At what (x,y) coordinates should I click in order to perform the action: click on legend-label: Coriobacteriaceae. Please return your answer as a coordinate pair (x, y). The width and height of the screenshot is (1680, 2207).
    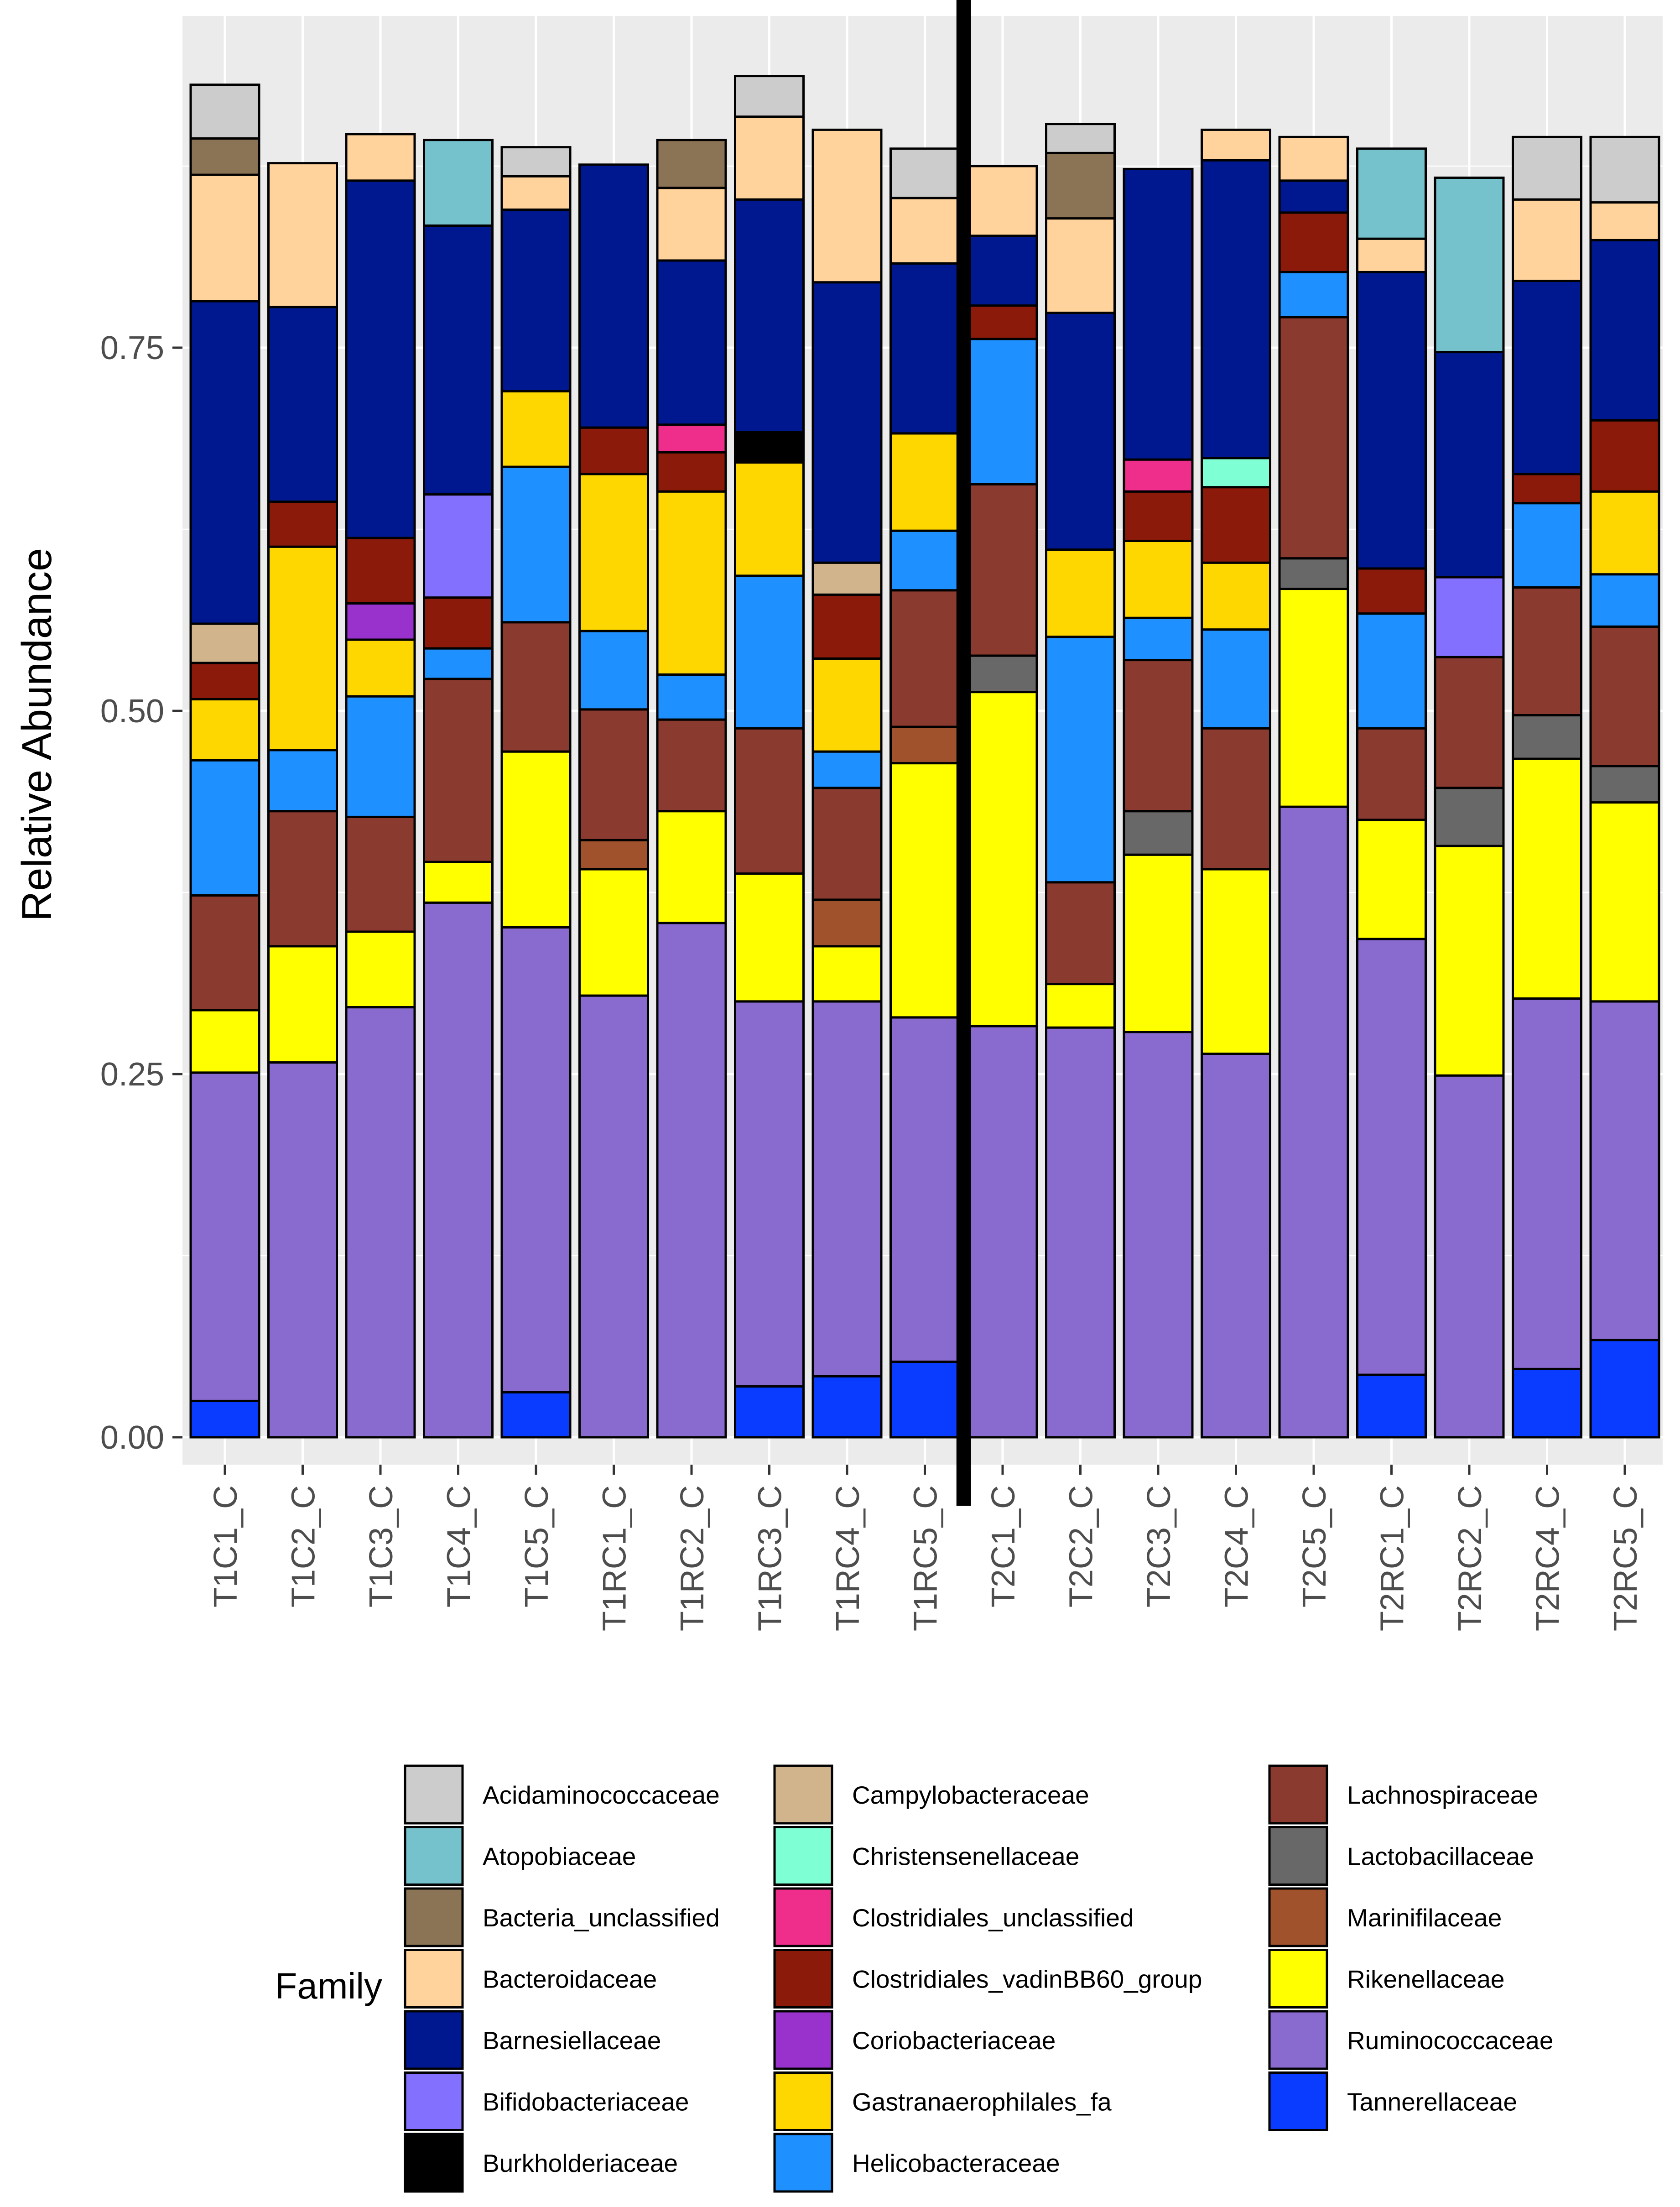
    Looking at the image, I should click on (954, 2040).